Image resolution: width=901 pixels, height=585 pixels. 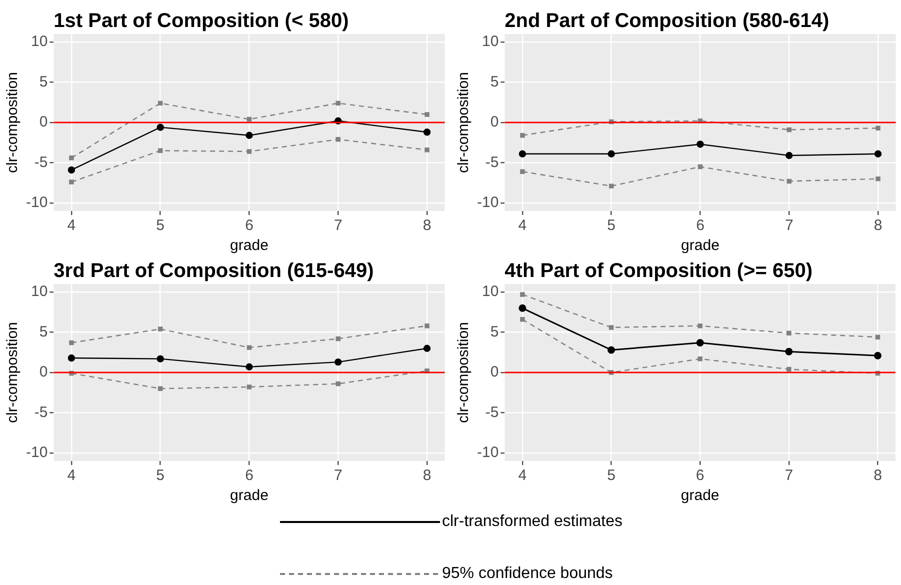 I want to click on chart-title: 2nd Part of Composition (580-614), so click(x=667, y=21).